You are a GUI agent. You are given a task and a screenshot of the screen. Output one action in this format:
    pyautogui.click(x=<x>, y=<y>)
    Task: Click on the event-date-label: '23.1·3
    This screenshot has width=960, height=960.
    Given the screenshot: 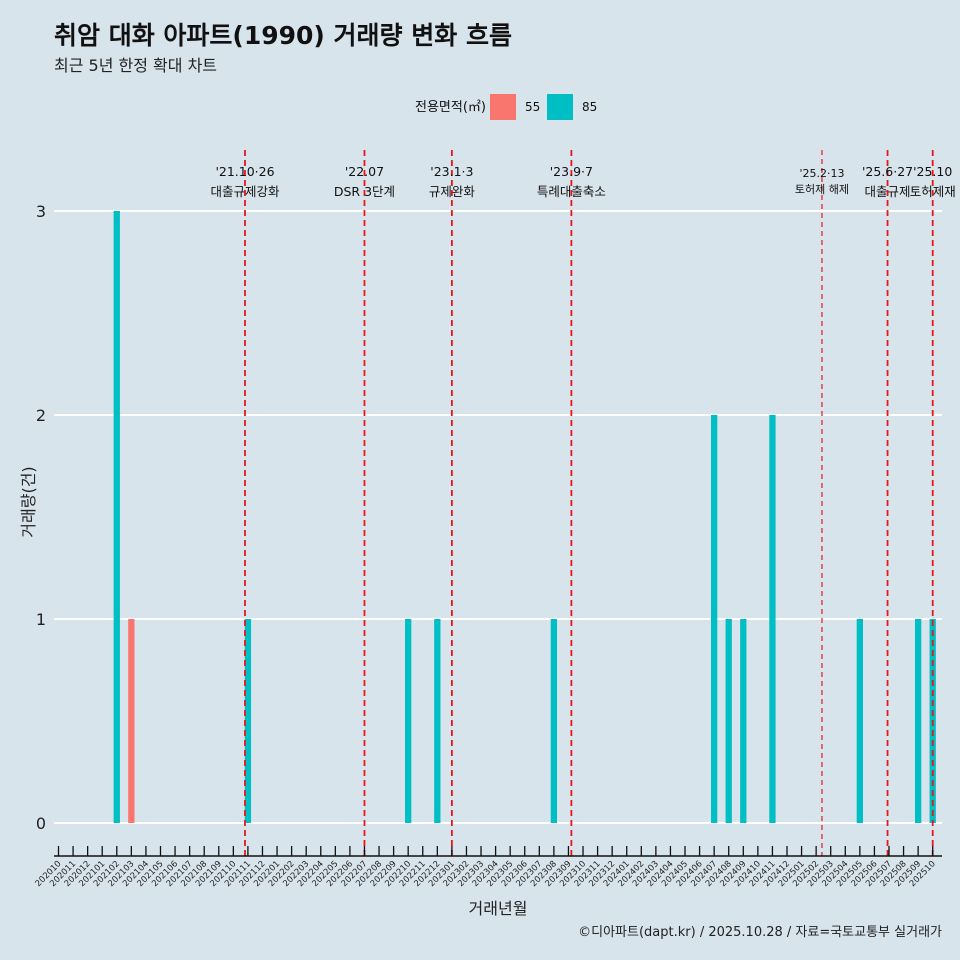 What is the action you would take?
    pyautogui.click(x=451, y=171)
    